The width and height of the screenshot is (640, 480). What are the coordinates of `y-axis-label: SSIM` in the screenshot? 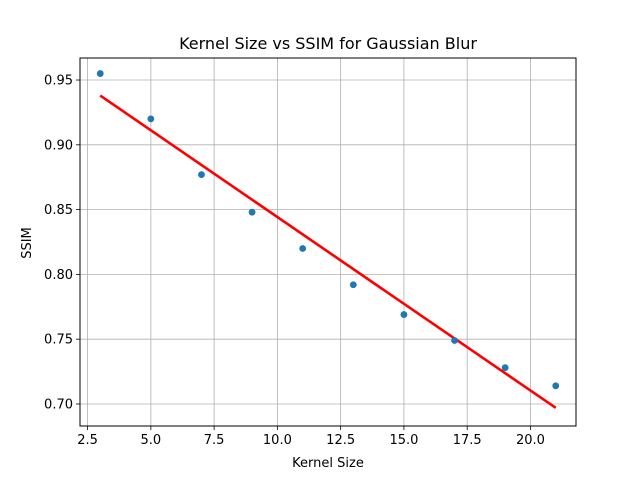 It's located at (27, 243).